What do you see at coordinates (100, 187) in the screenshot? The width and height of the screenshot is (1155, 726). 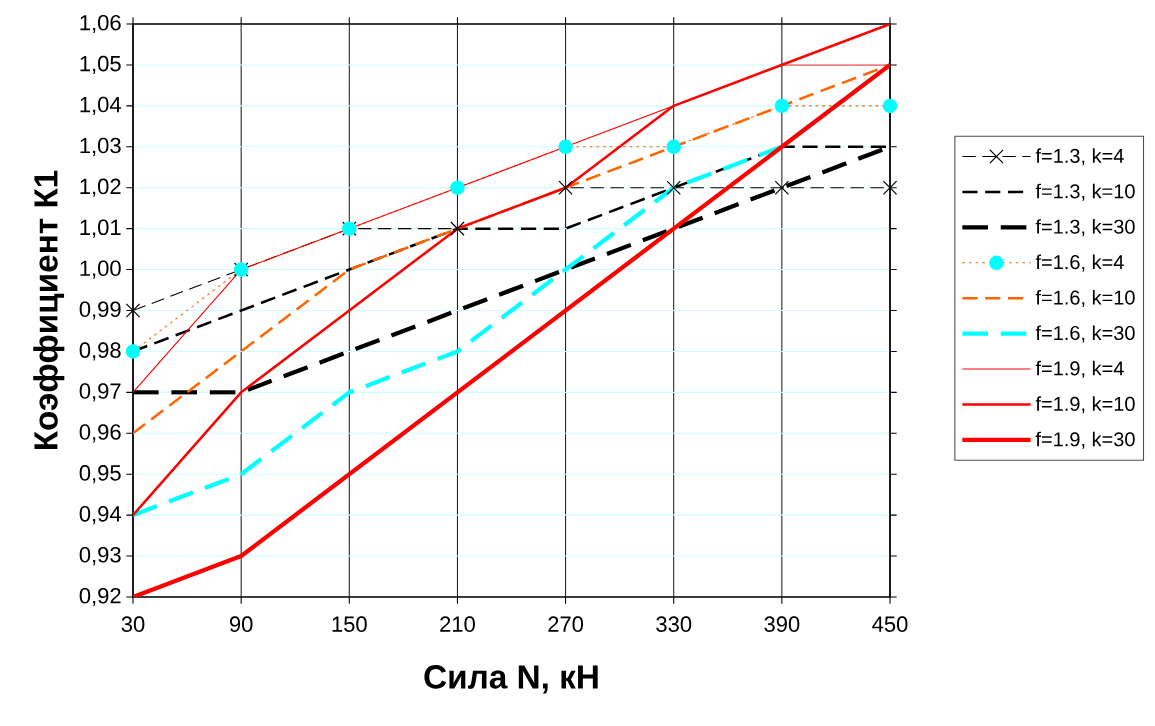 I see `y-tick-label: 1,02` at bounding box center [100, 187].